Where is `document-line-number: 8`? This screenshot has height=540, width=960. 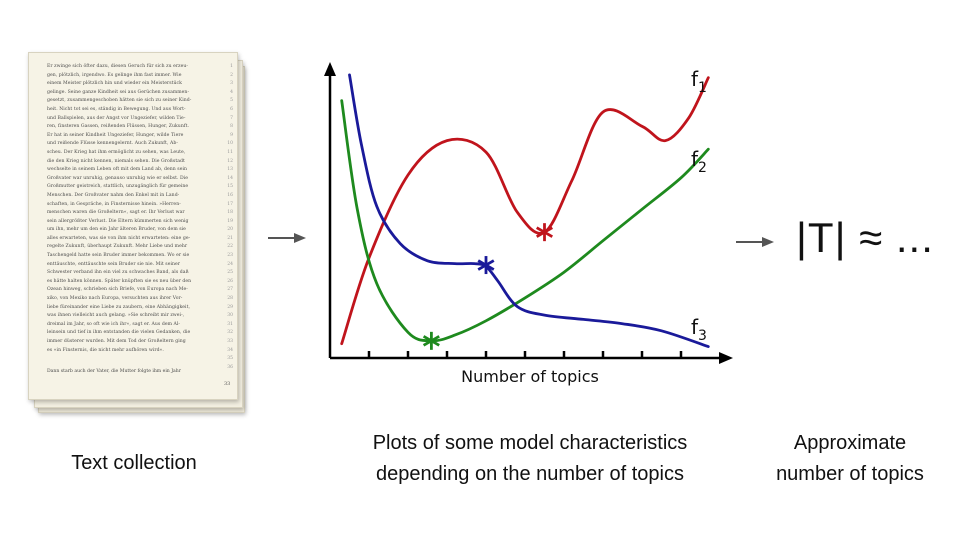 document-line-number: 8 is located at coordinates (231, 127).